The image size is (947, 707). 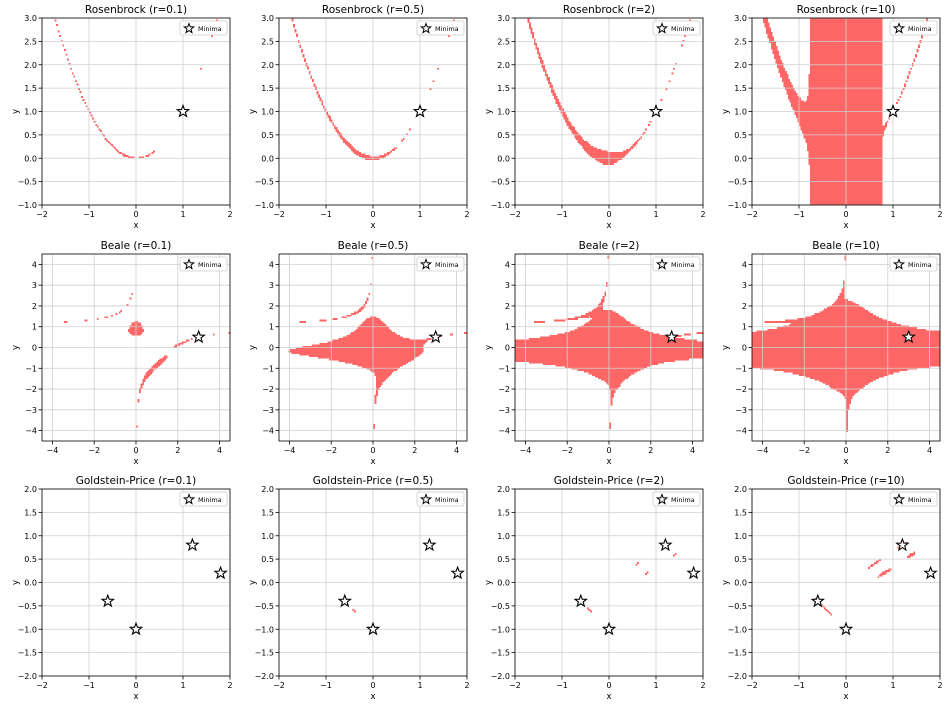 What do you see at coordinates (831, 353) in the screenshot?
I see `panel-beale-r10: −4 −2 0 2 4 −4 −3 −2 −1 0 1 2 3 4 x y Beale (r=10) Minima` at bounding box center [831, 353].